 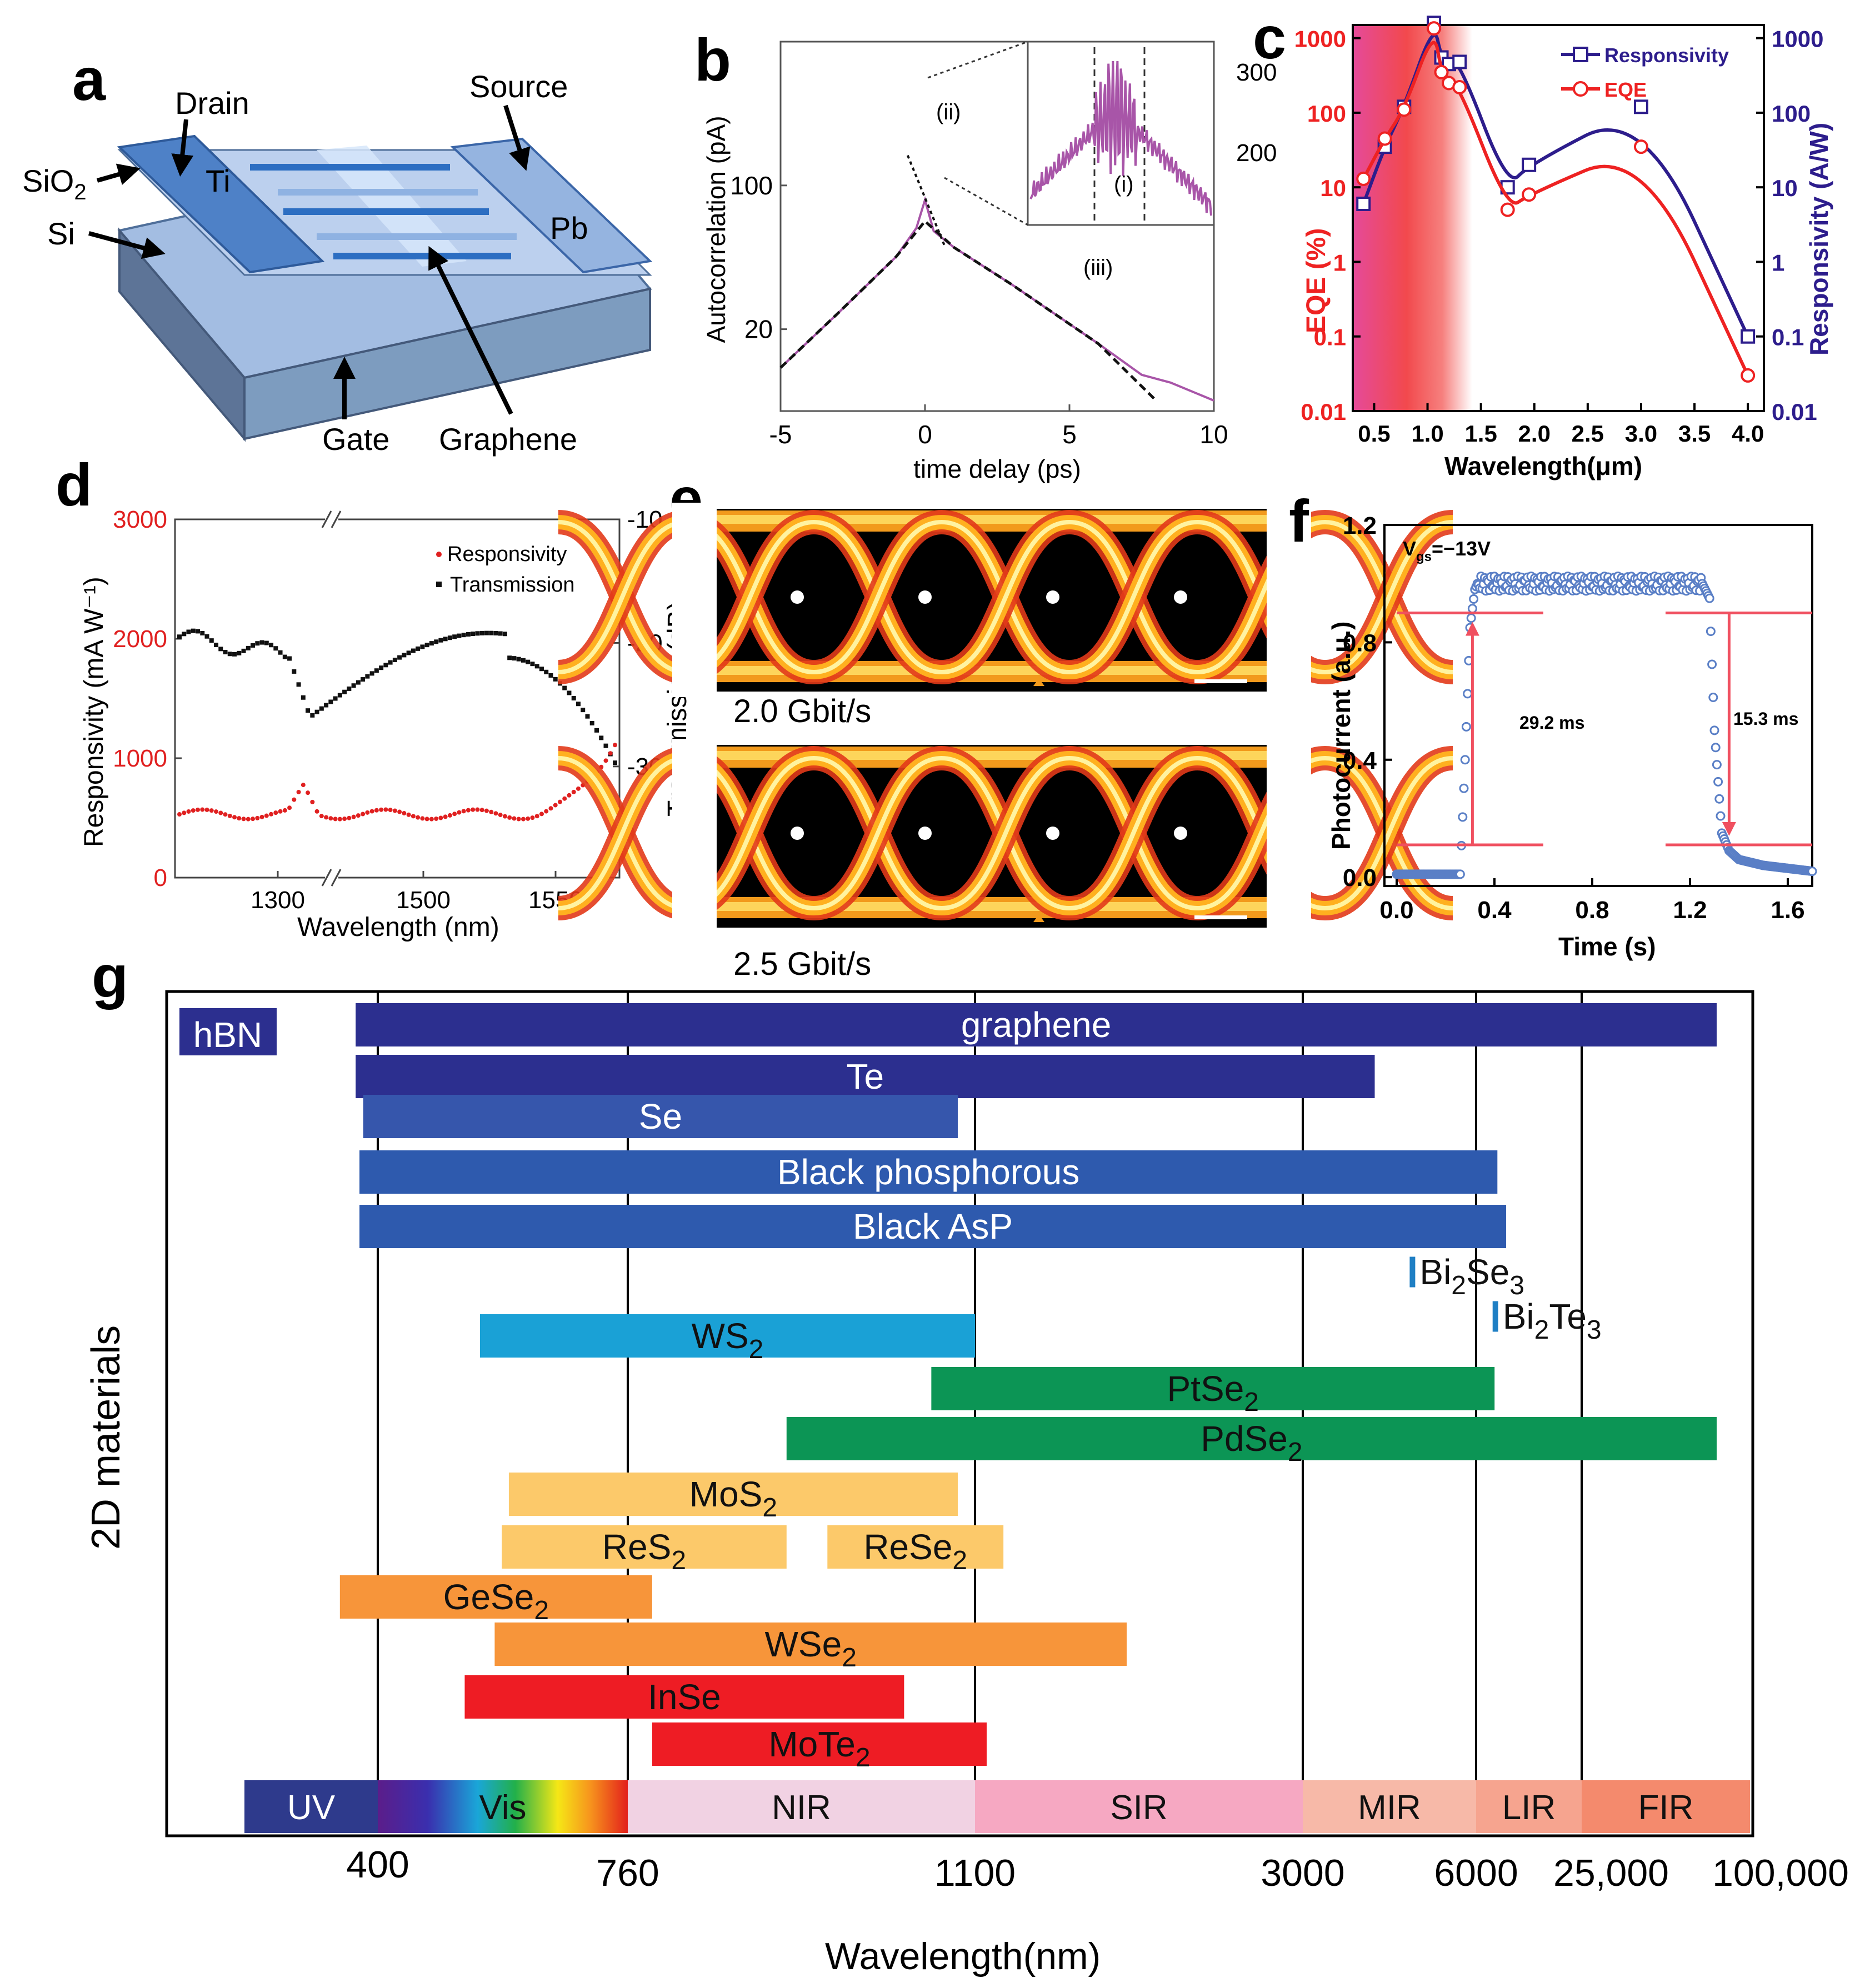 What do you see at coordinates (684, 1697) in the screenshot?
I see `bar-inse` at bounding box center [684, 1697].